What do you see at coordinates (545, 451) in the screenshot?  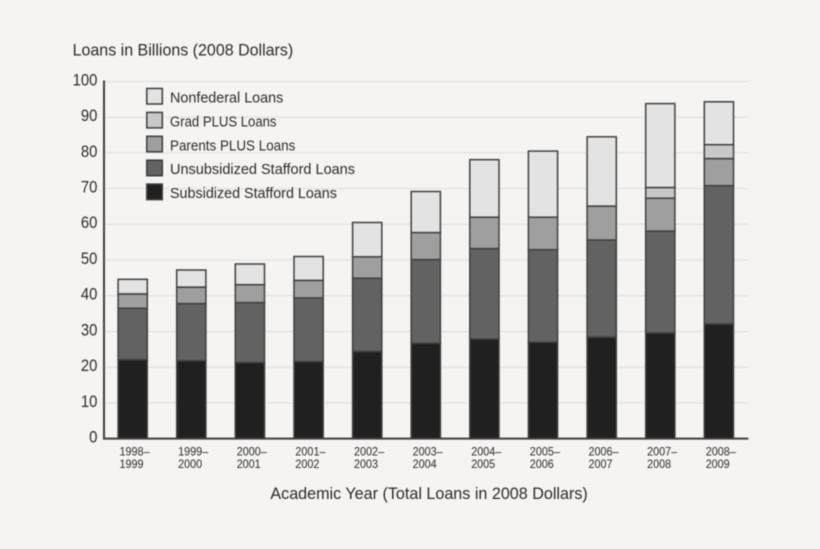 I see `svg-text: 2005–` at bounding box center [545, 451].